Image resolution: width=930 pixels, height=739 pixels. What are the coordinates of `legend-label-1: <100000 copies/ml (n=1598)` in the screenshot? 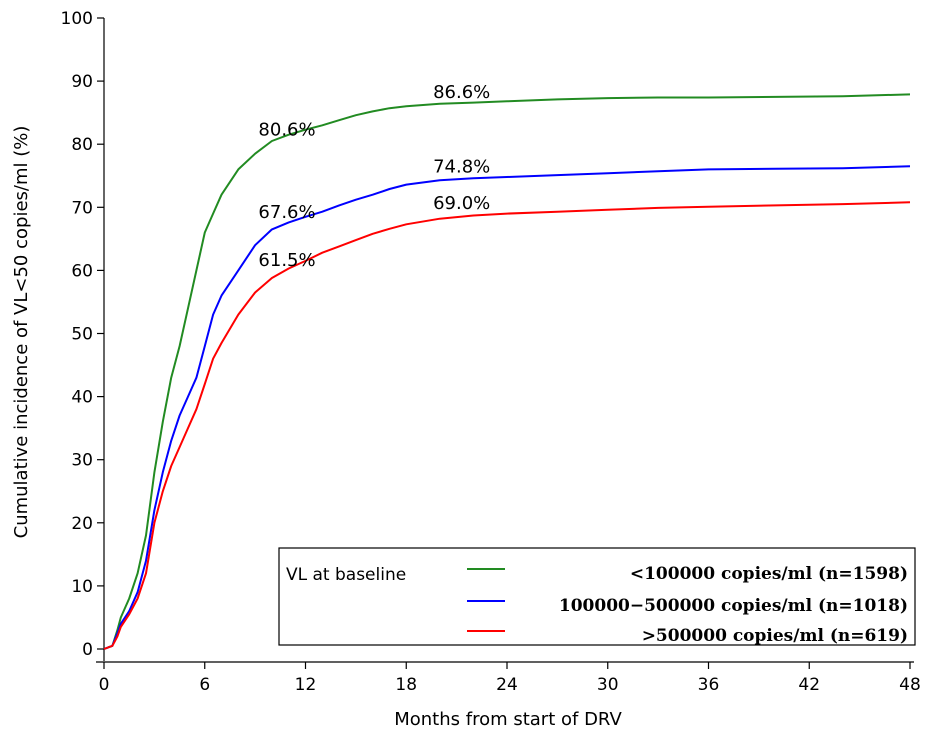 It's located at (769, 574).